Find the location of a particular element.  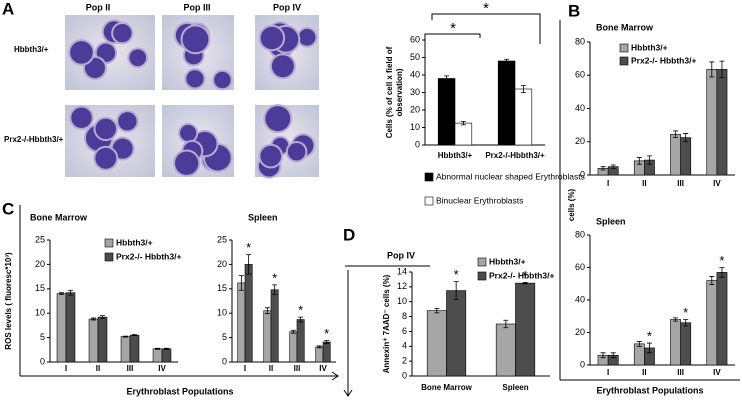

y-tick-label: 80 is located at coordinates (580, 41).